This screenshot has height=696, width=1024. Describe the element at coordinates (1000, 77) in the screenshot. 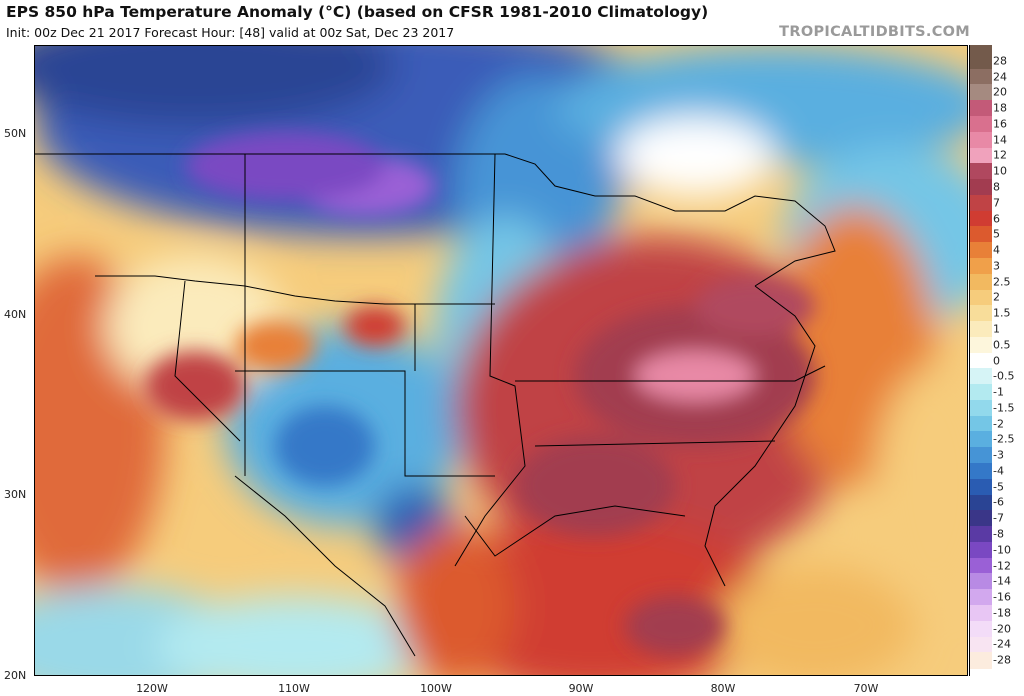

I see `colorbar-tick-label: 24` at that location.